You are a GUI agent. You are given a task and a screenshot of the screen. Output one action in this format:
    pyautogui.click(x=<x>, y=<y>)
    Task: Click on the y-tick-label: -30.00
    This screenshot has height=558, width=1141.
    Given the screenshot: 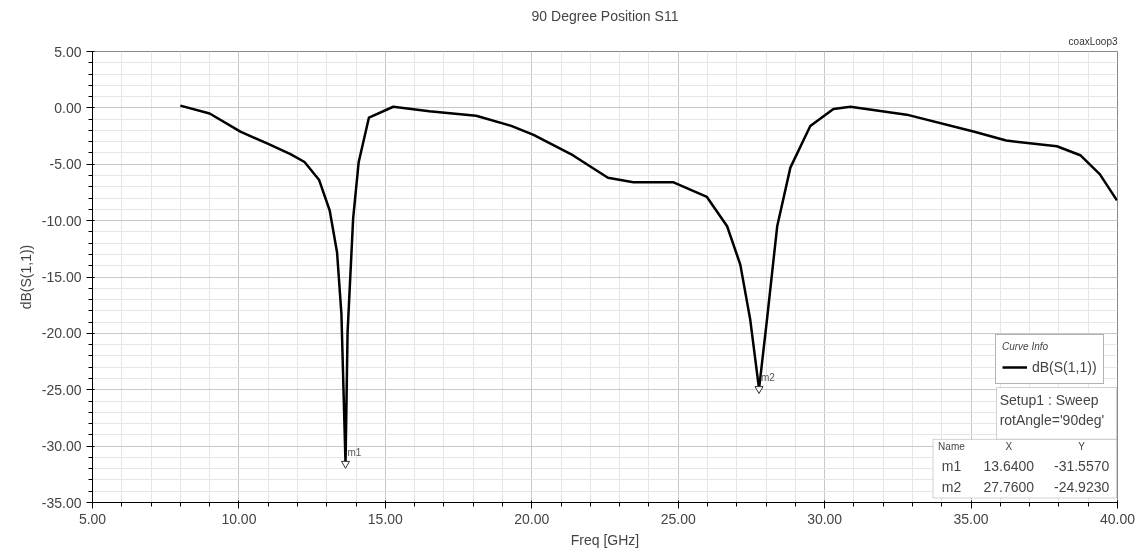 What is the action you would take?
    pyautogui.click(x=61, y=446)
    